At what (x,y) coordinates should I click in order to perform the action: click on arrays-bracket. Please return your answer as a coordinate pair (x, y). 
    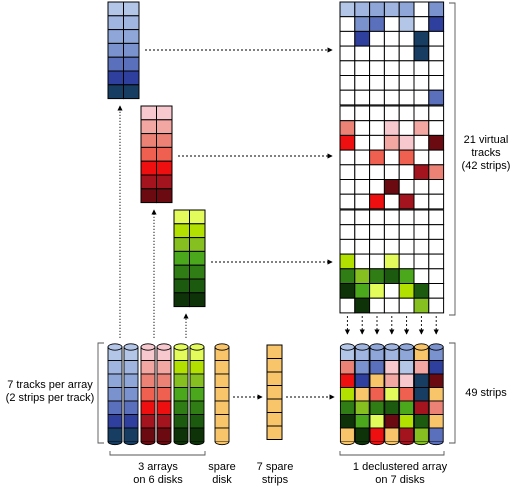
    Looking at the image, I should click on (157, 453).